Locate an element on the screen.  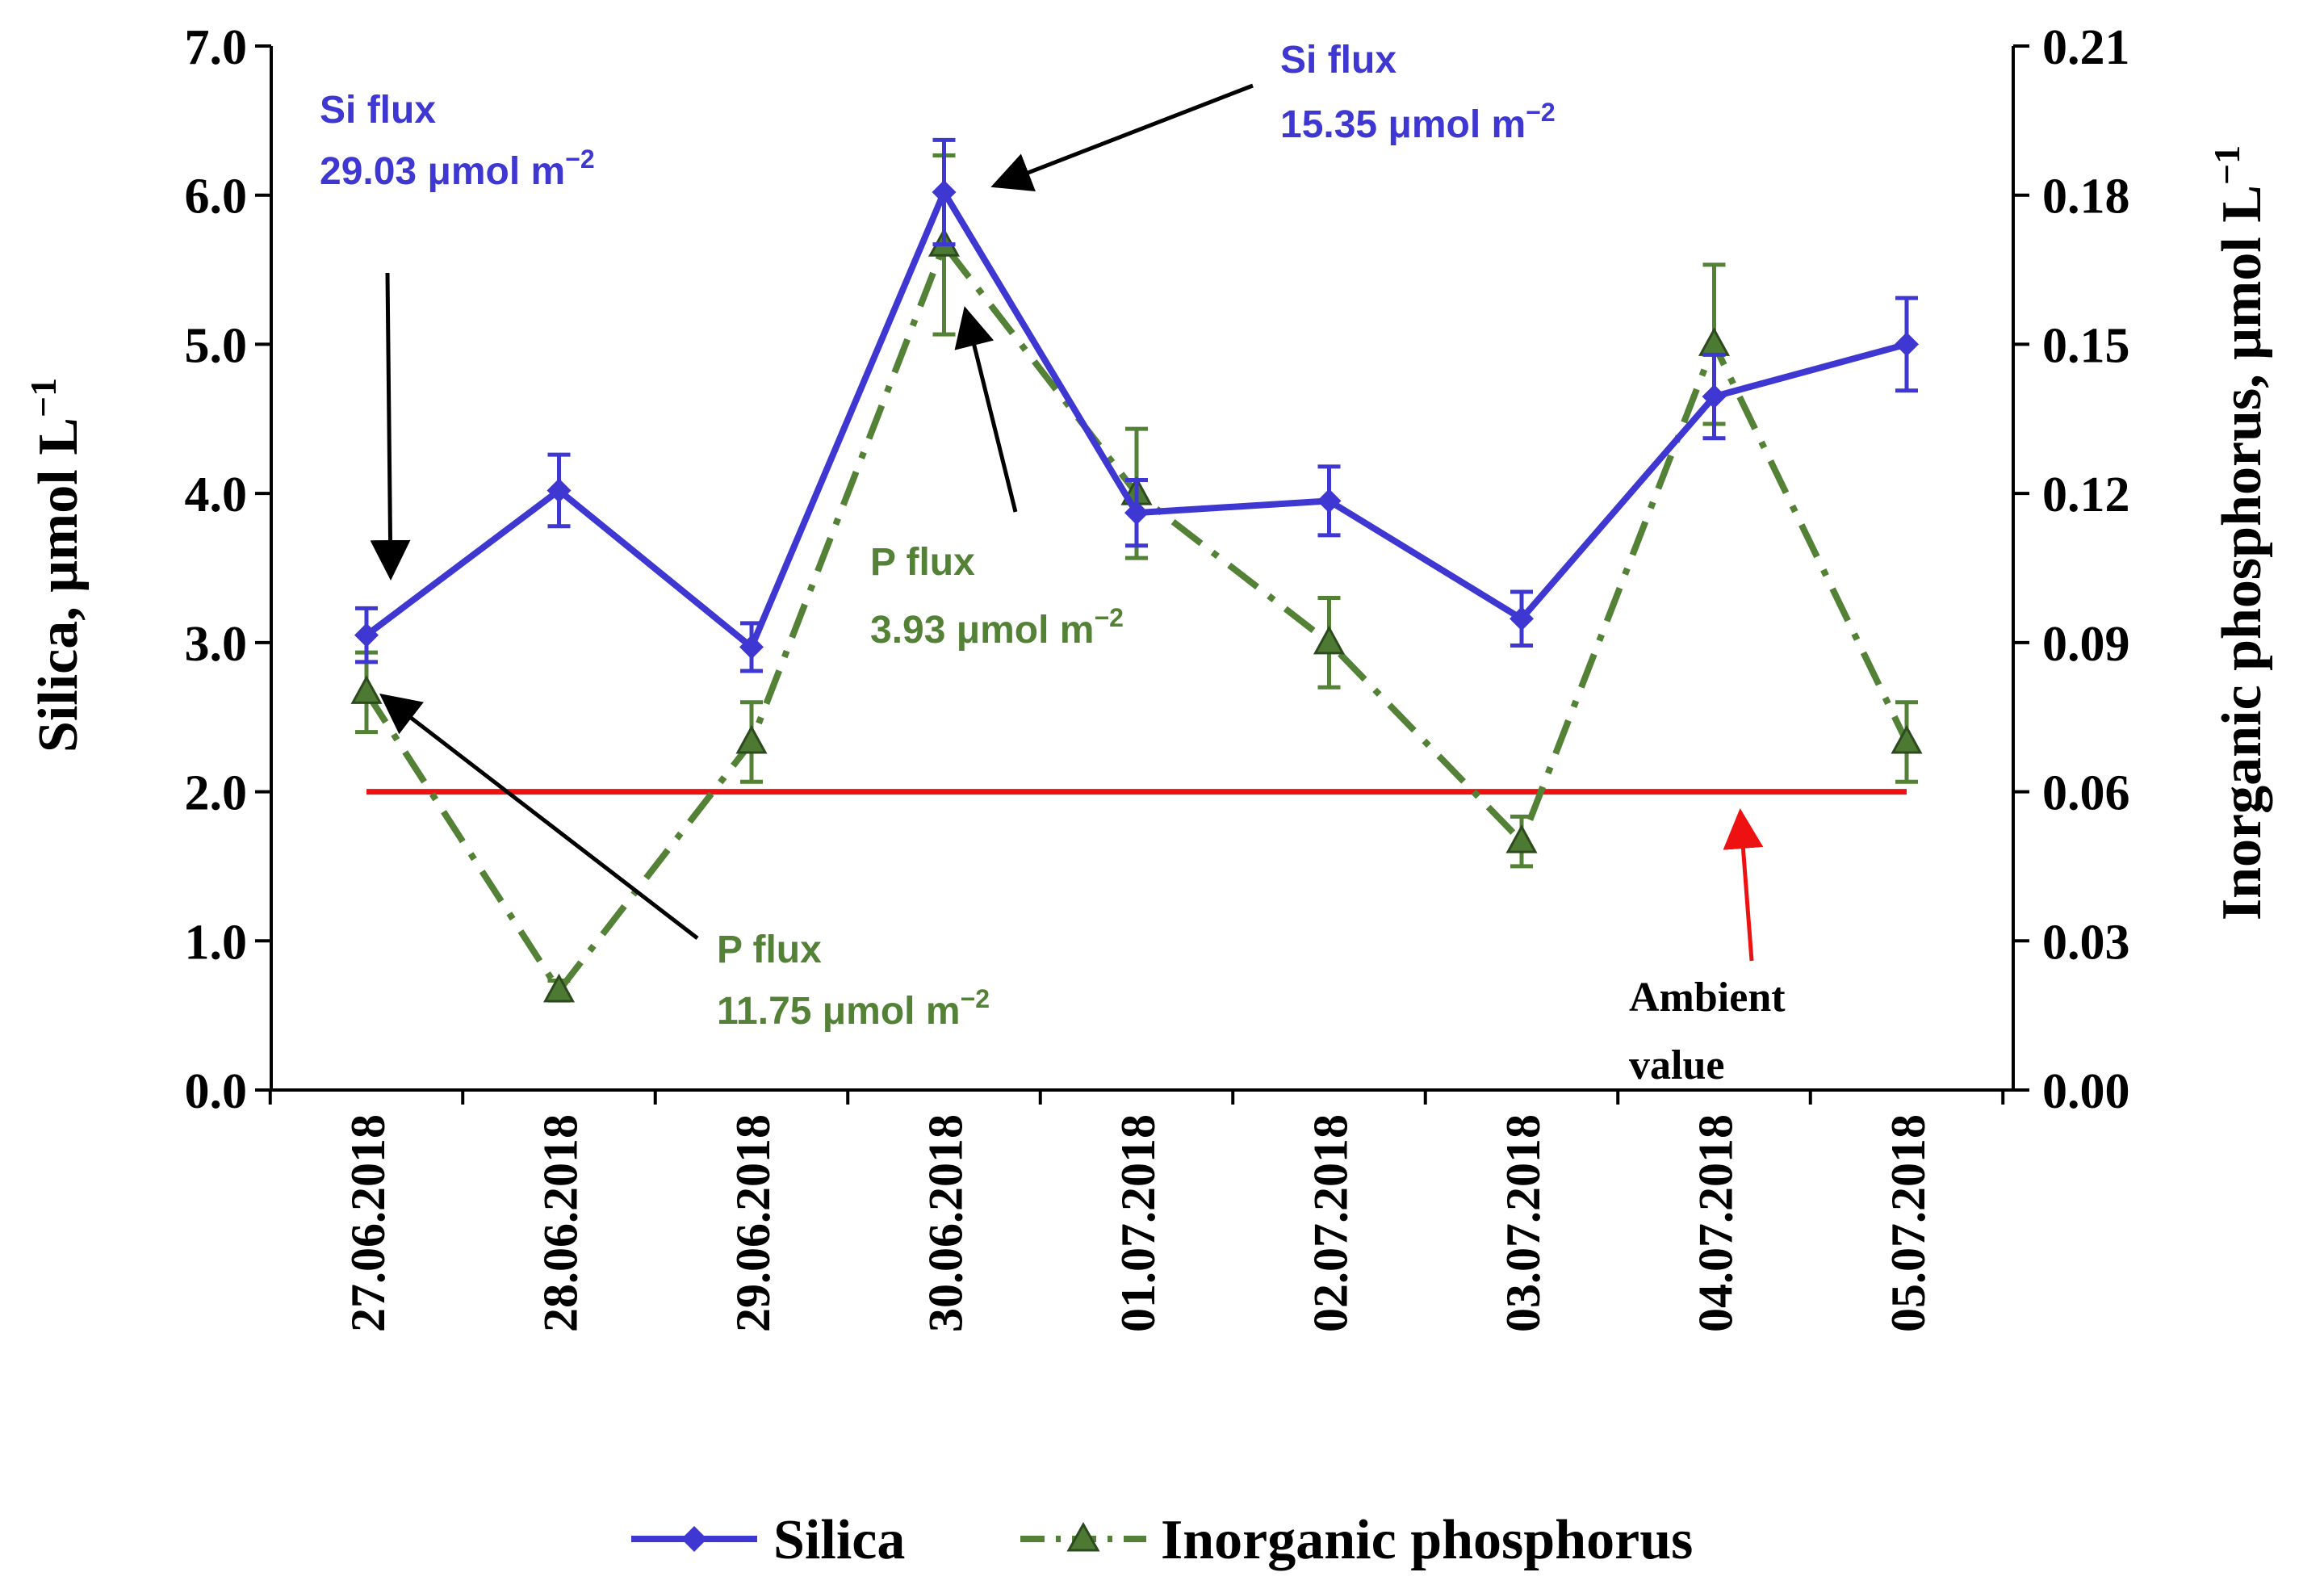
si-flux-right-arrow is located at coordinates (1122, 137).